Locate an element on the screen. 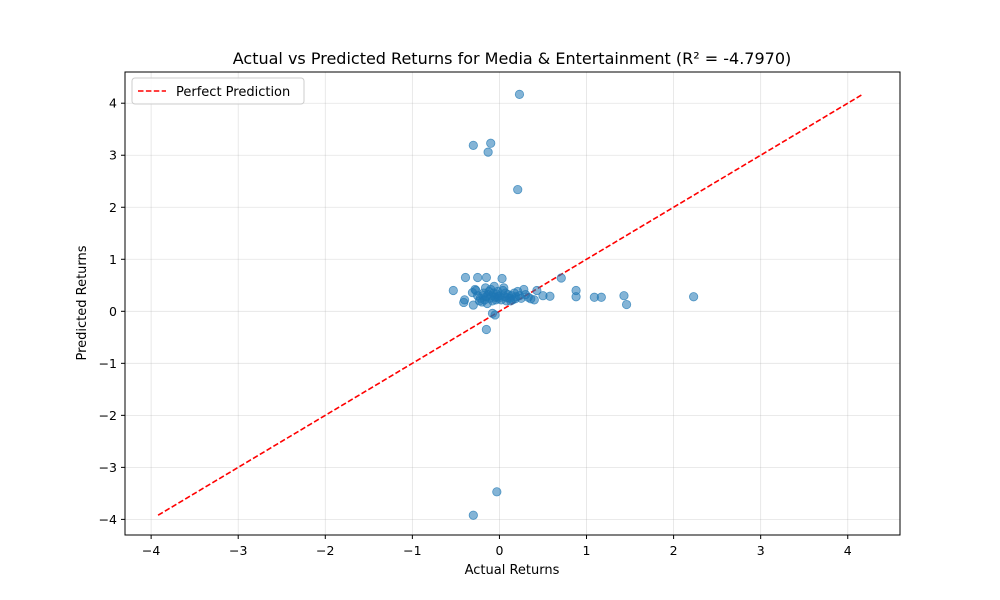 This screenshot has width=1000, height=600. y-tick-label: −2 is located at coordinates (108, 415).